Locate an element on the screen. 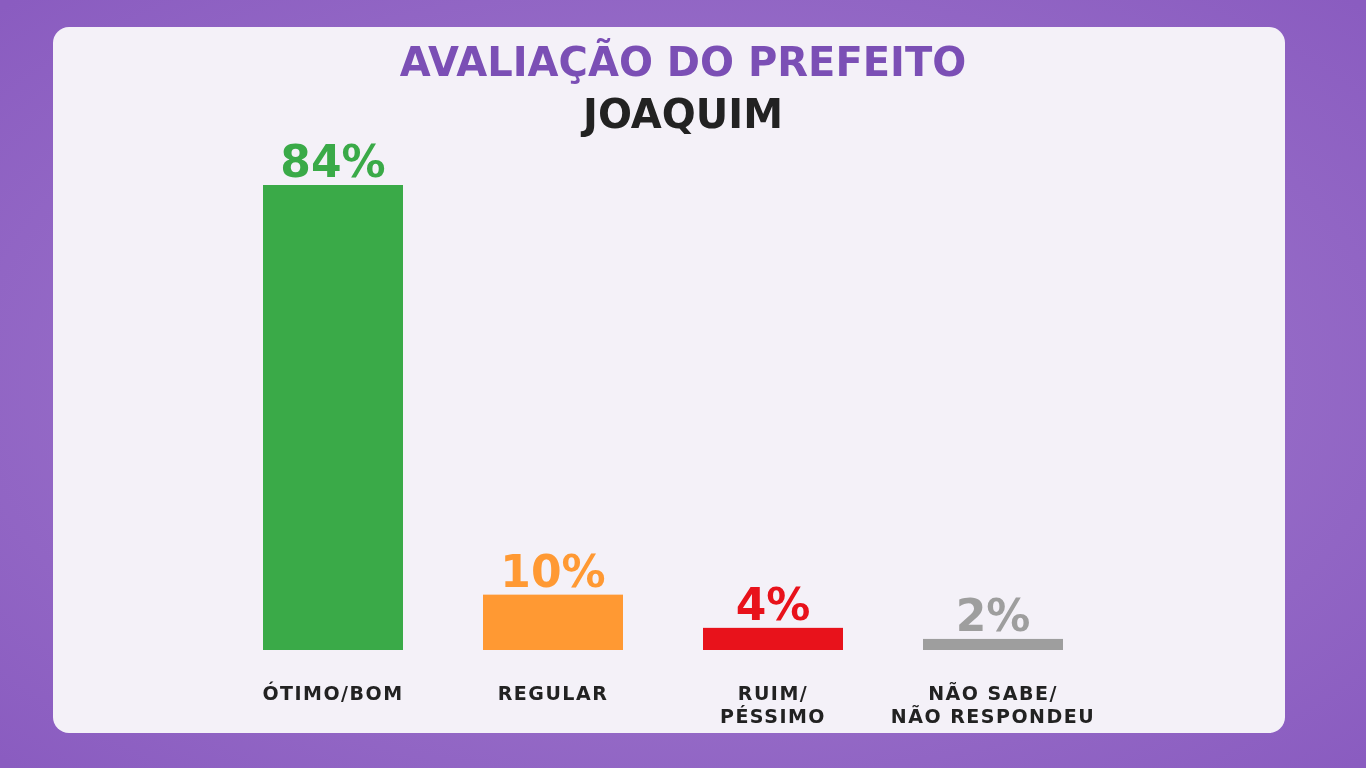  data-label: 2% is located at coordinates (993, 615).